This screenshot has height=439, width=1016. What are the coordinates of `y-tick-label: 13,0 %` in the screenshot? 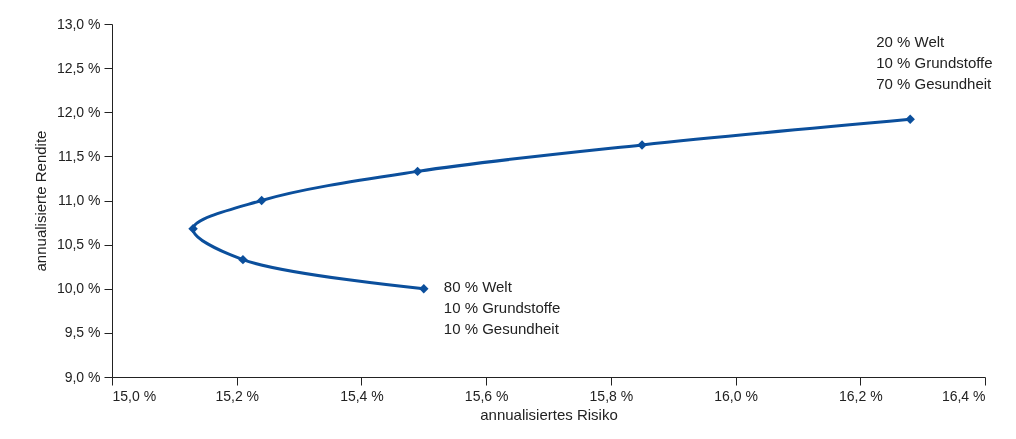 It's located at (78, 23).